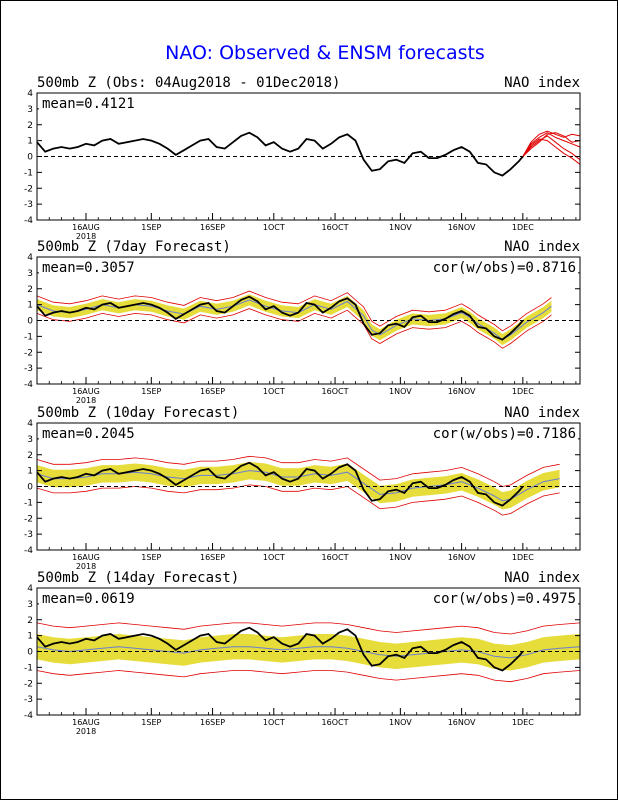  I want to click on correlation-label: cor(w/obs)=0.4975, so click(504, 599).